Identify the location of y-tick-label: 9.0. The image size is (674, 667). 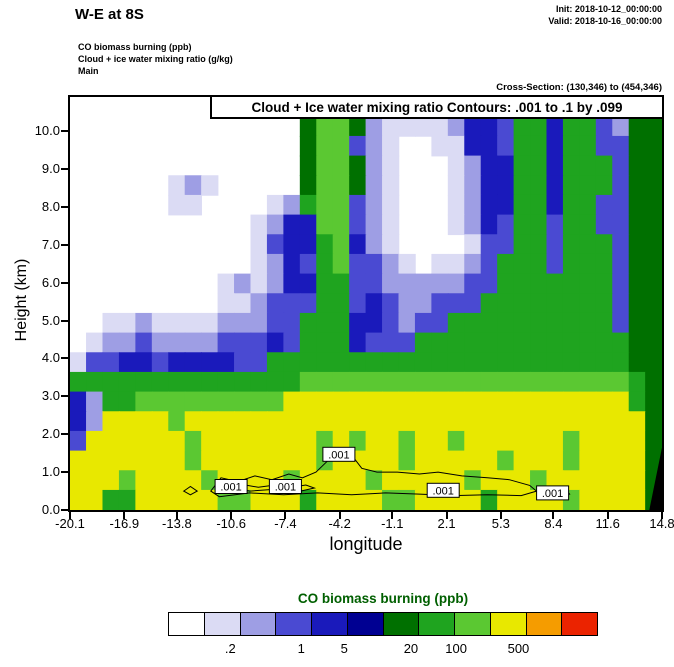
(50, 168).